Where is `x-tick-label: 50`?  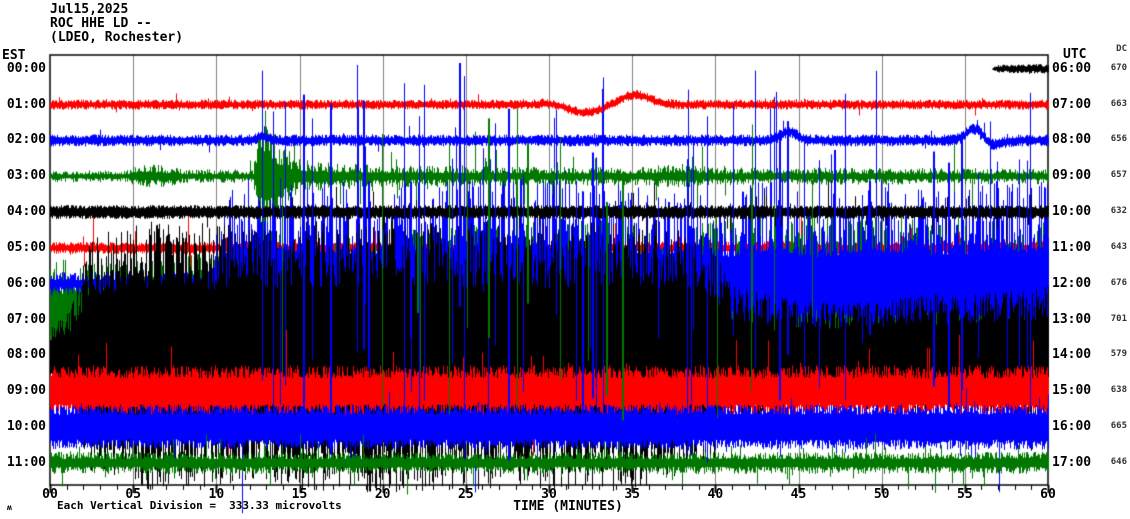 x-tick-label: 50 is located at coordinates (881, 494).